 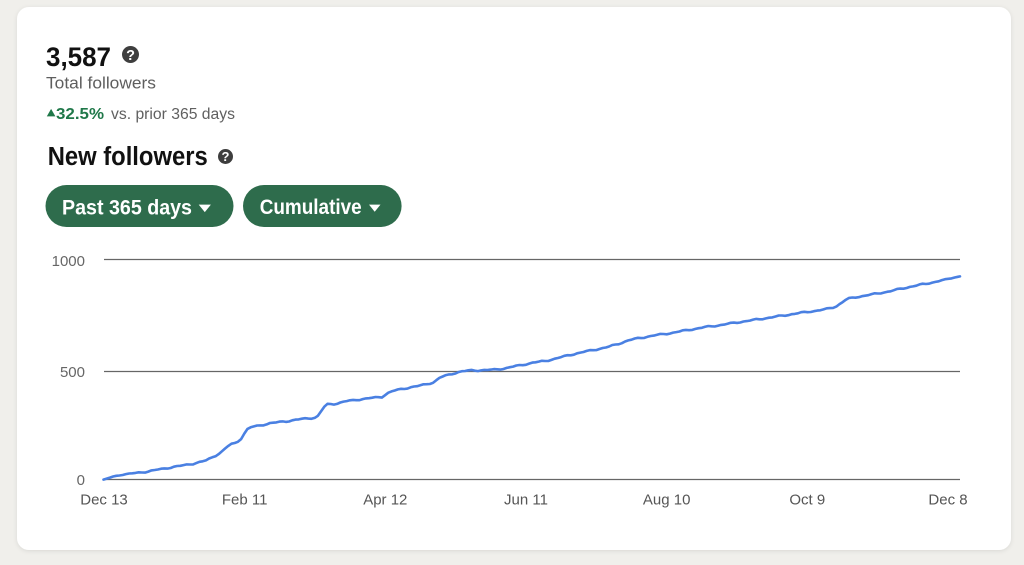 I want to click on svg-text: Dec 13, so click(x=104, y=500).